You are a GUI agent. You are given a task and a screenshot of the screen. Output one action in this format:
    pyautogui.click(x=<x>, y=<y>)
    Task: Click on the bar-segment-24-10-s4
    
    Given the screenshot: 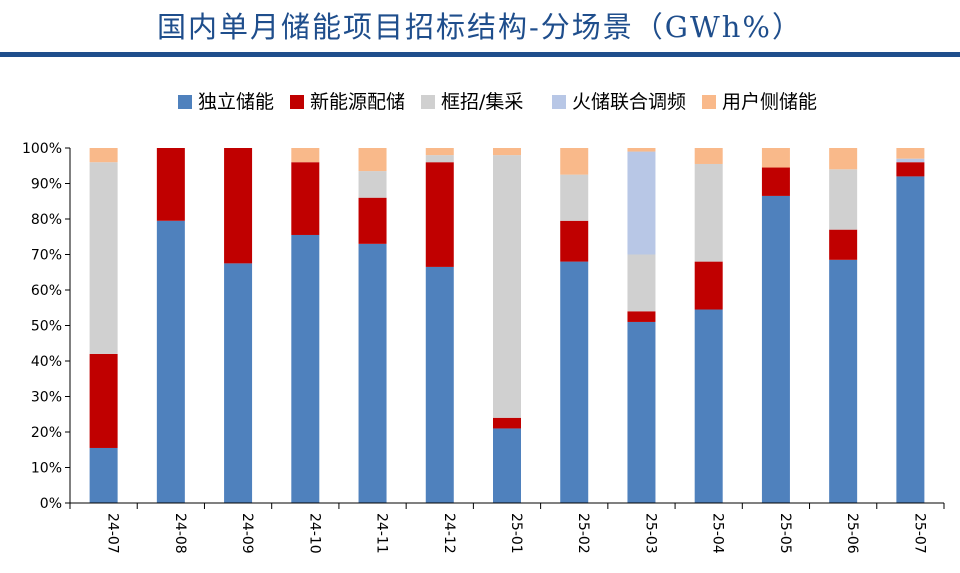 What is the action you would take?
    pyautogui.click(x=305, y=155)
    